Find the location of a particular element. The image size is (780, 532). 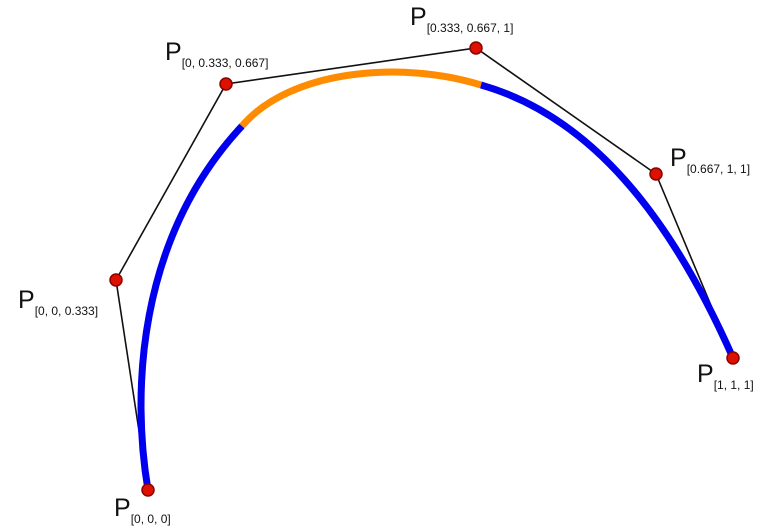

label-main-0: P is located at coordinates (122, 508).